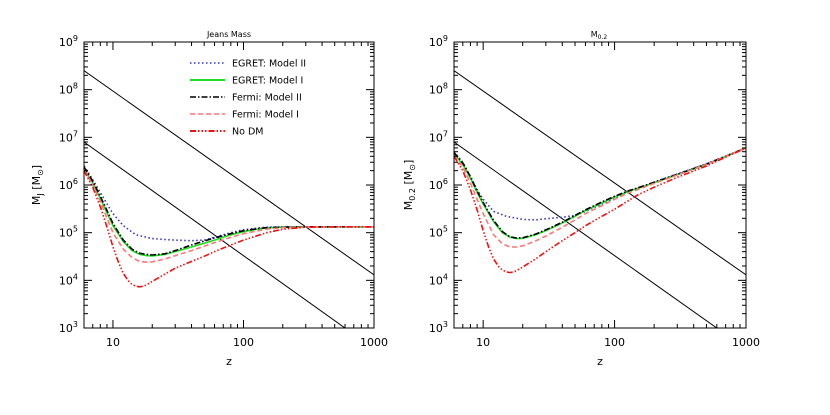 Image resolution: width=830 pixels, height=415 pixels. I want to click on legend-label: EGRET: Model I, so click(267, 81).